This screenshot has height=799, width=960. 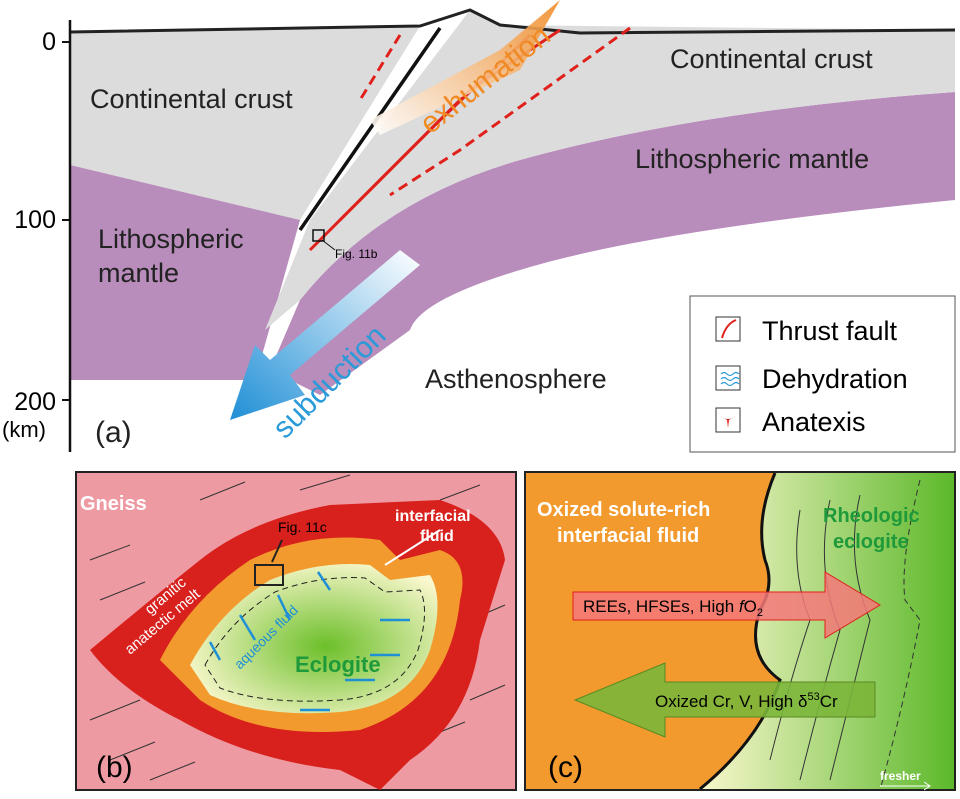 What do you see at coordinates (328, 245) in the screenshot?
I see `fig-11b-pointer` at bounding box center [328, 245].